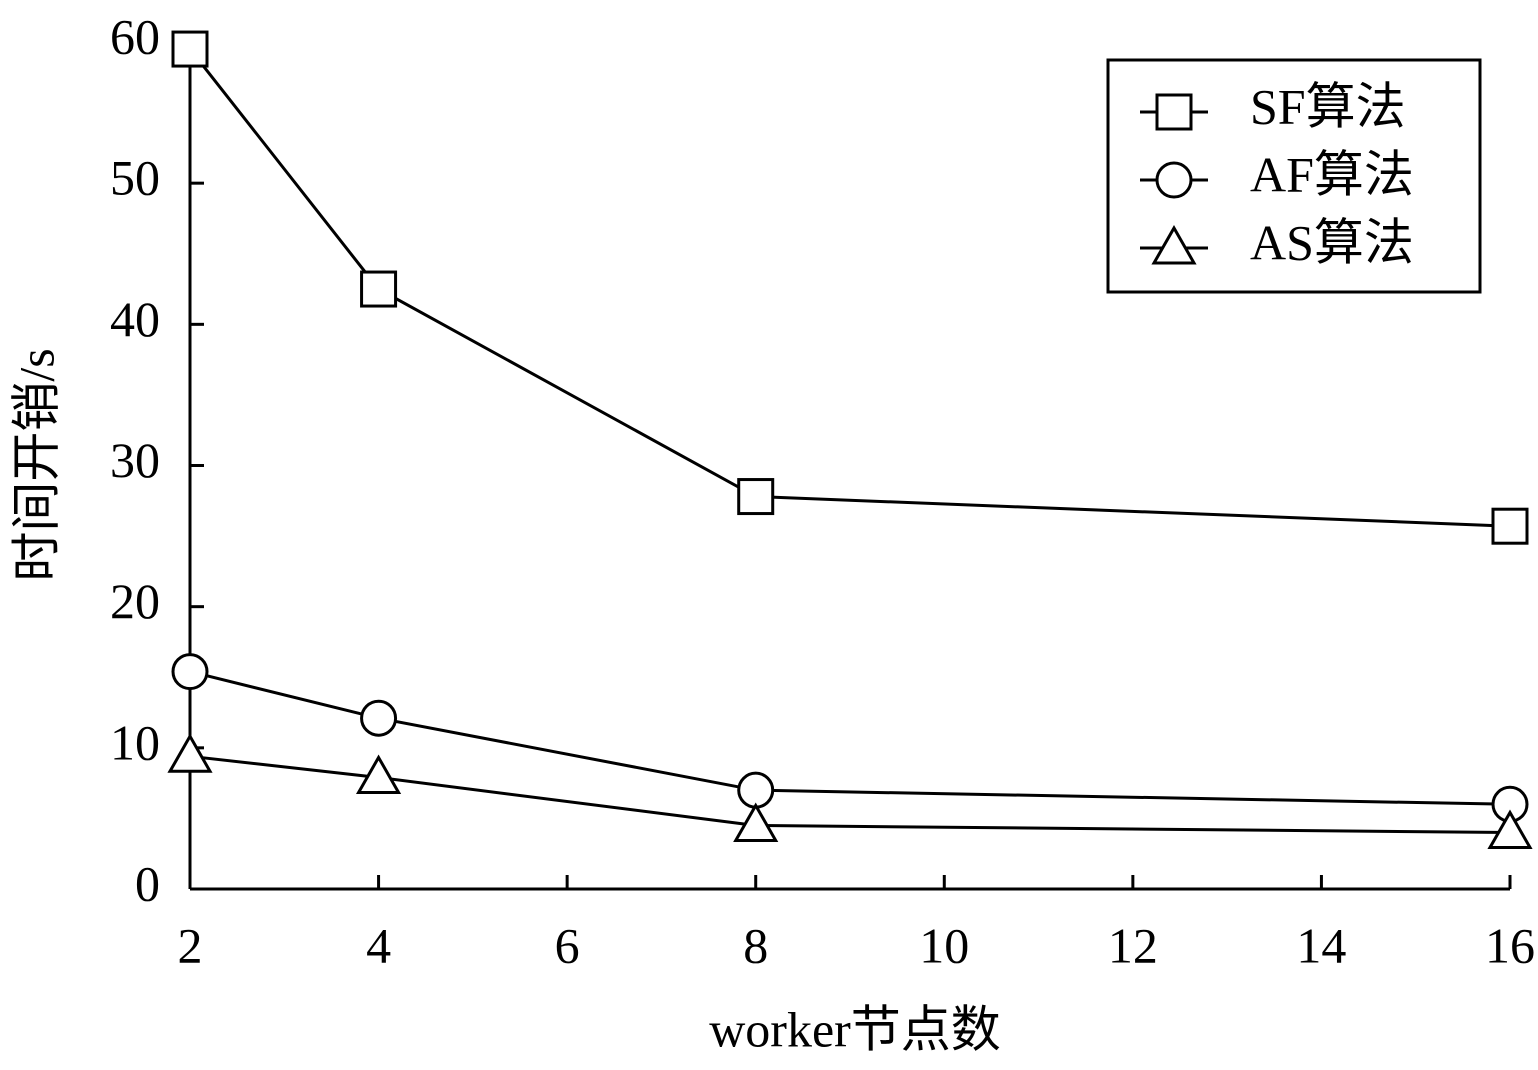 This screenshot has height=1070, width=1538. What do you see at coordinates (135, 36) in the screenshot?
I see `y-tick-label: 60` at bounding box center [135, 36].